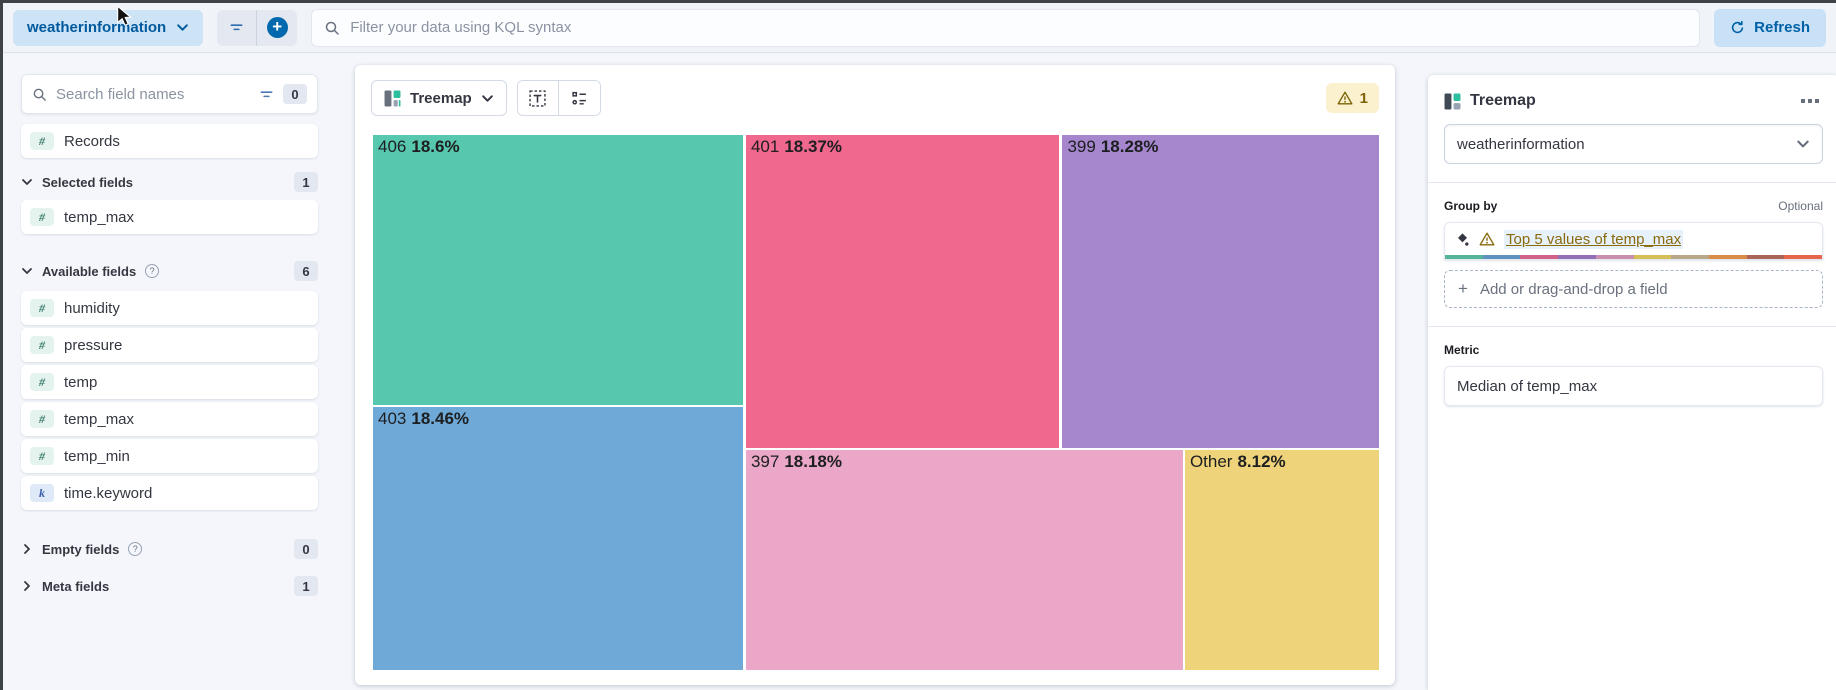  What do you see at coordinates (306, 182) in the screenshot?
I see `selected-fields-count: 1` at bounding box center [306, 182].